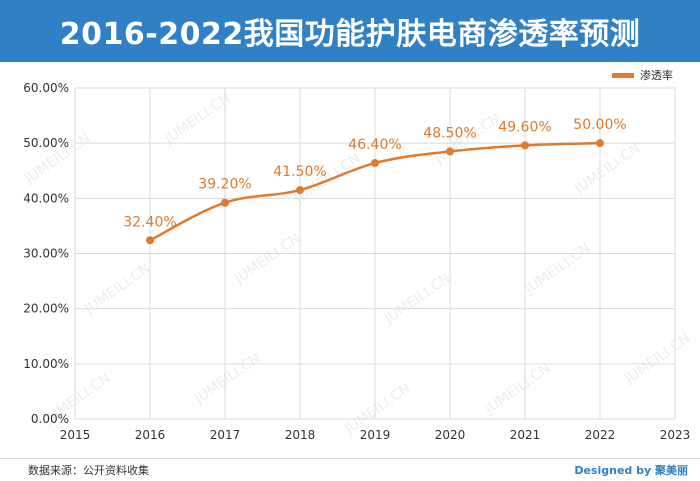 The width and height of the screenshot is (700, 481). Describe the element at coordinates (46, 364) in the screenshot. I see `y-tick-label: 10.00%` at that location.